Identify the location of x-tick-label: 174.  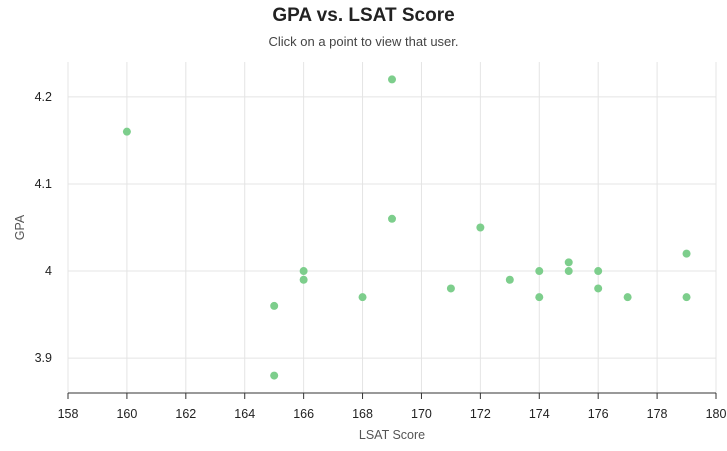
(539, 414).